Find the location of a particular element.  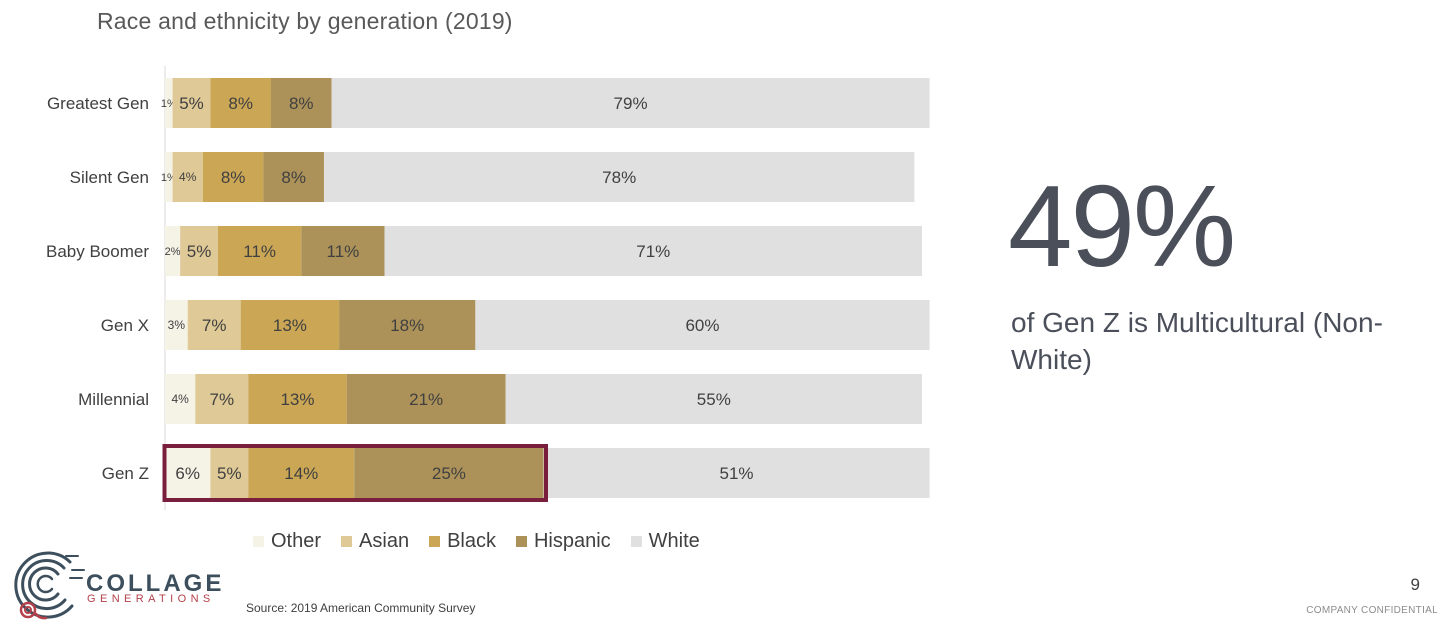

page-number: 9 is located at coordinates (1415, 584).